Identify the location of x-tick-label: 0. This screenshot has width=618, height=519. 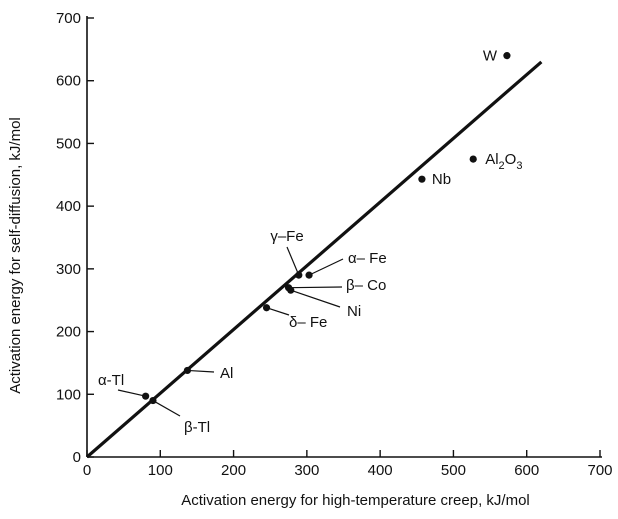
(87, 470).